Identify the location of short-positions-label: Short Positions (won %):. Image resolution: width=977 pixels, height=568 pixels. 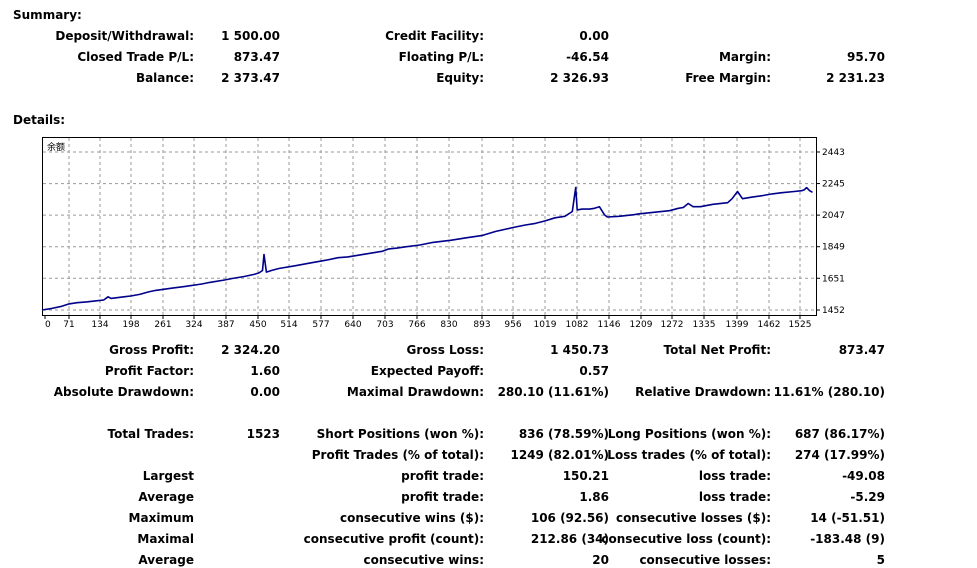
(400, 434).